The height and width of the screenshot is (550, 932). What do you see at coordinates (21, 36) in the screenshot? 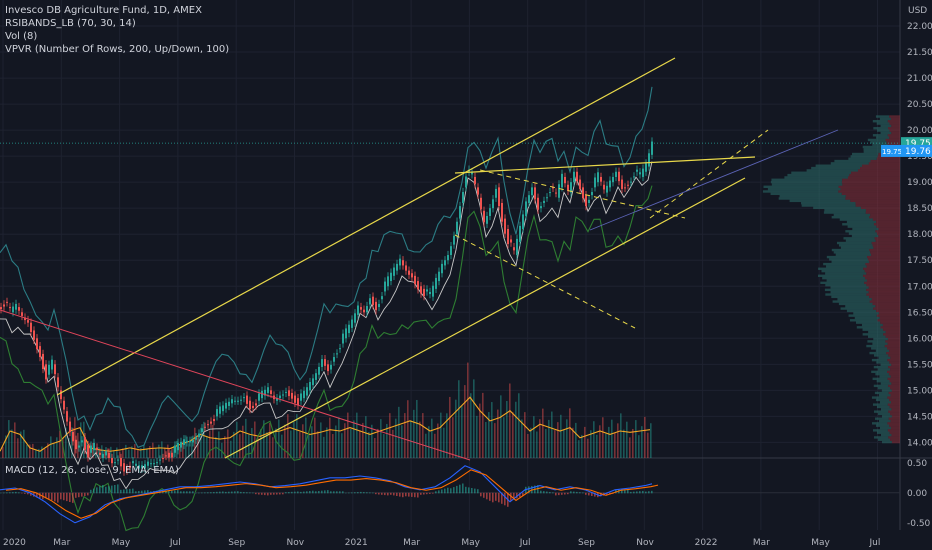
I see `indicator-volume: Vol (8)` at bounding box center [21, 36].